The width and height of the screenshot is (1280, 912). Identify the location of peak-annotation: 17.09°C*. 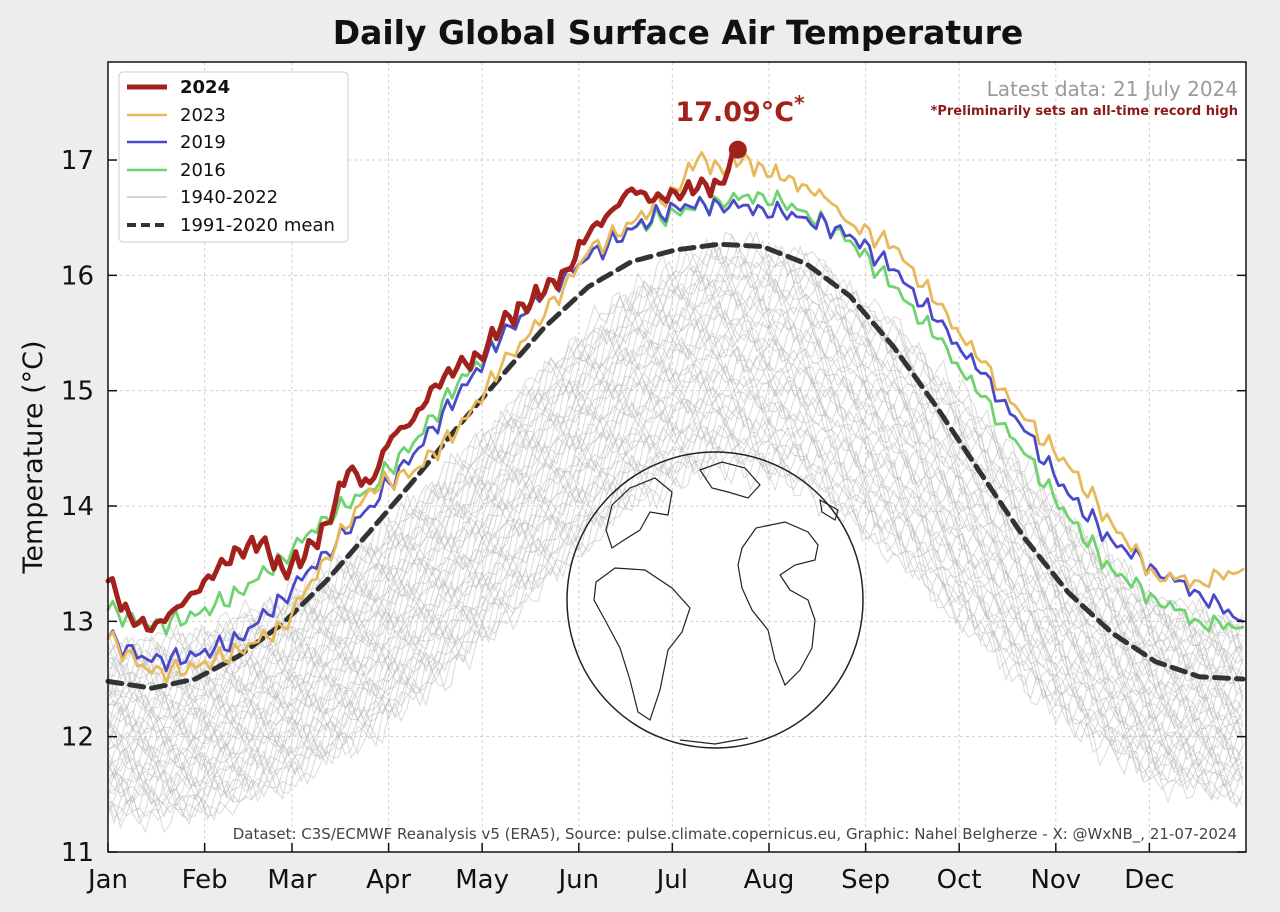
(740, 109).